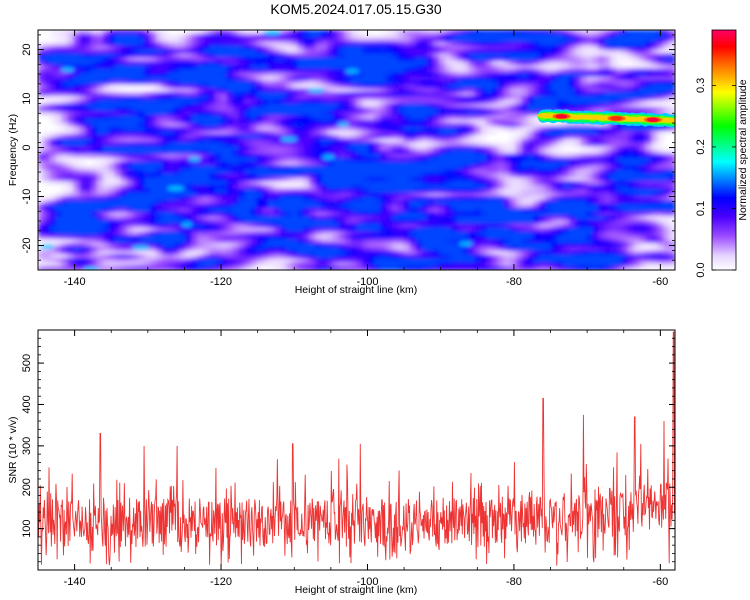 This screenshot has width=750, height=600. Describe the element at coordinates (27, 446) in the screenshot. I see `snr-y-tick-label: 300` at that location.